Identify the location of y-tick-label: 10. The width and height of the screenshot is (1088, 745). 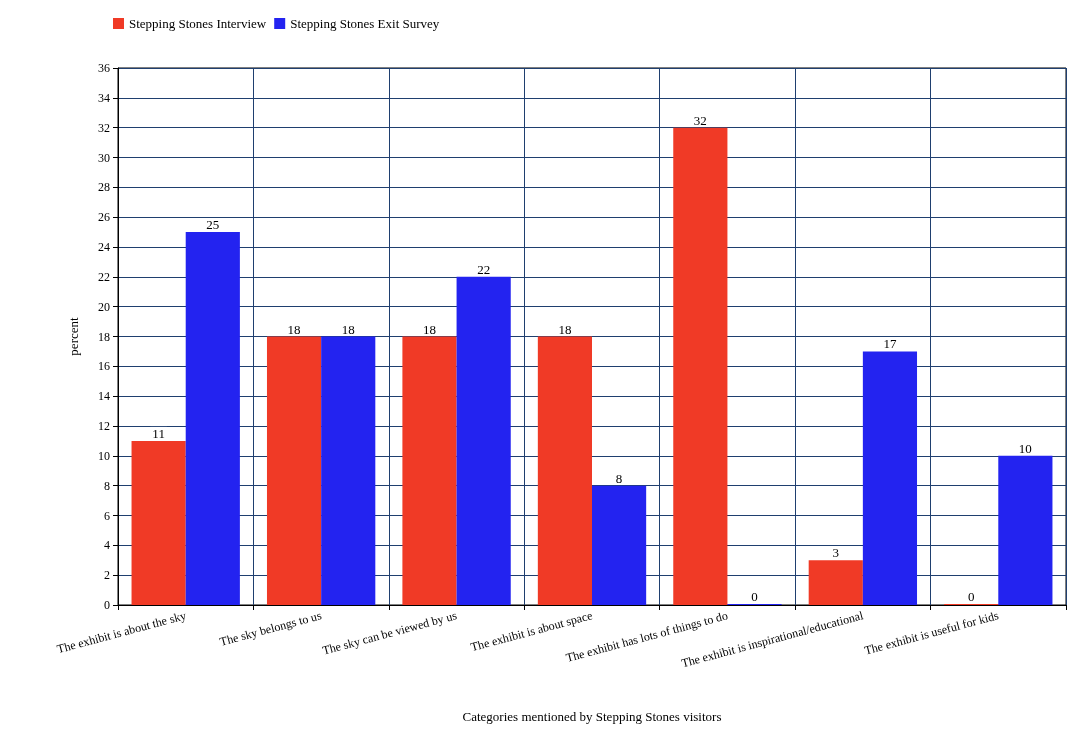
(104, 455).